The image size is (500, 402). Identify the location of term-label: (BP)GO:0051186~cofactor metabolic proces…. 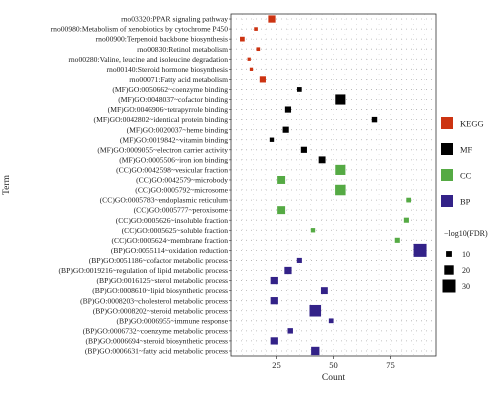
(158, 260).